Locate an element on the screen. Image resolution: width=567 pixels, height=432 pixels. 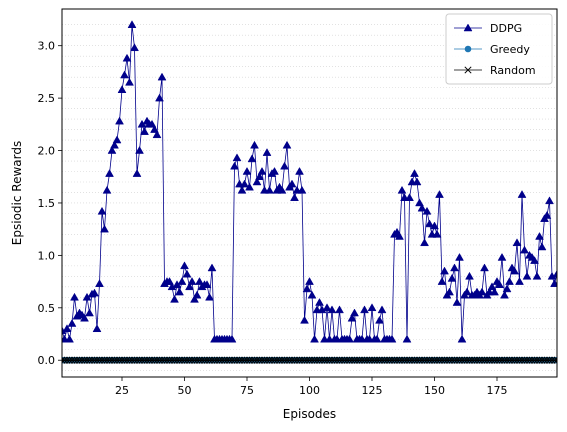
x-axis-ticks: 25 50 75 100 125 150 175 is located at coordinates (311, 387).